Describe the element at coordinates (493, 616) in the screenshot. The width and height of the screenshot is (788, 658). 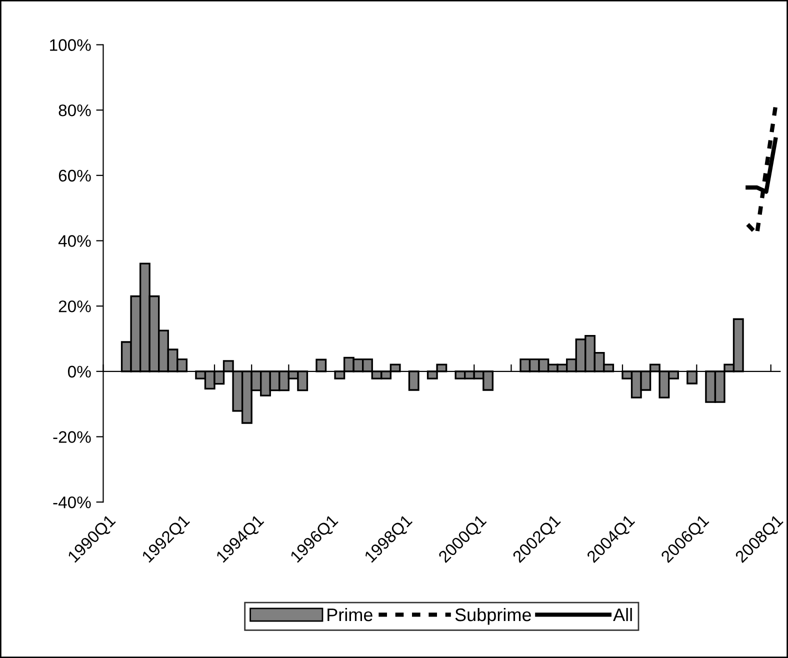
I see `legend-label: Subprime` at that location.